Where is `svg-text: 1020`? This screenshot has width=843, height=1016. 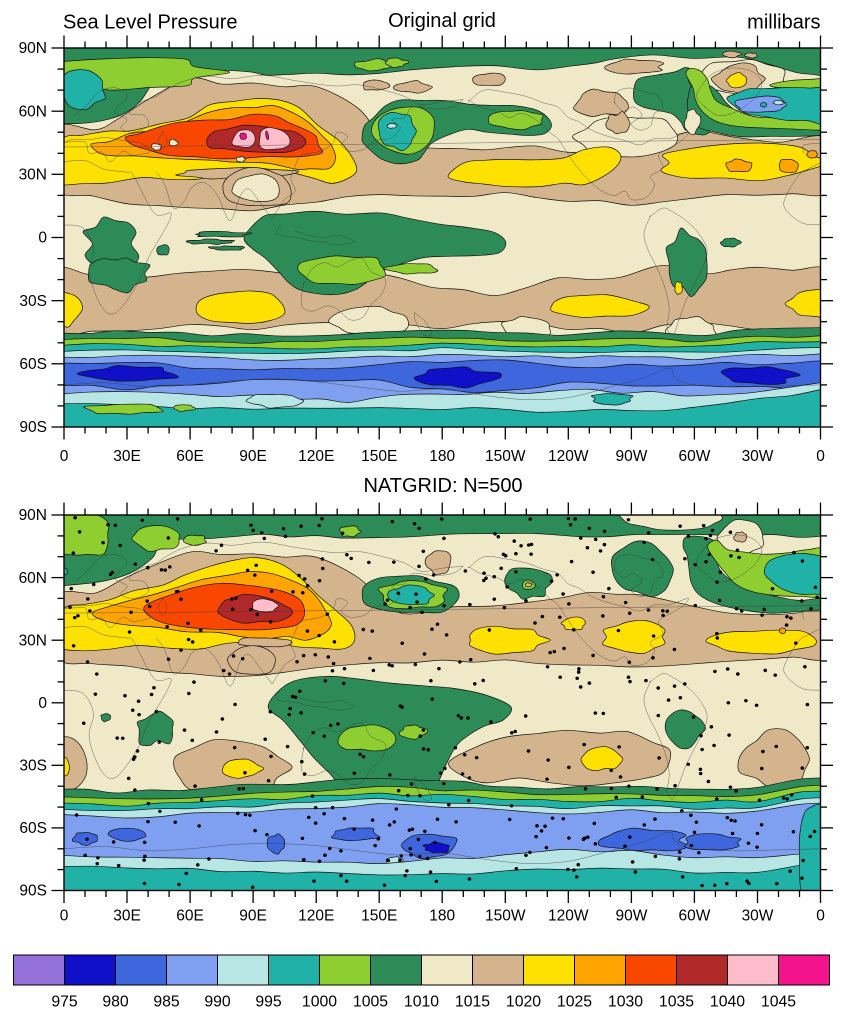
svg-text: 1020 is located at coordinates (523, 1002).